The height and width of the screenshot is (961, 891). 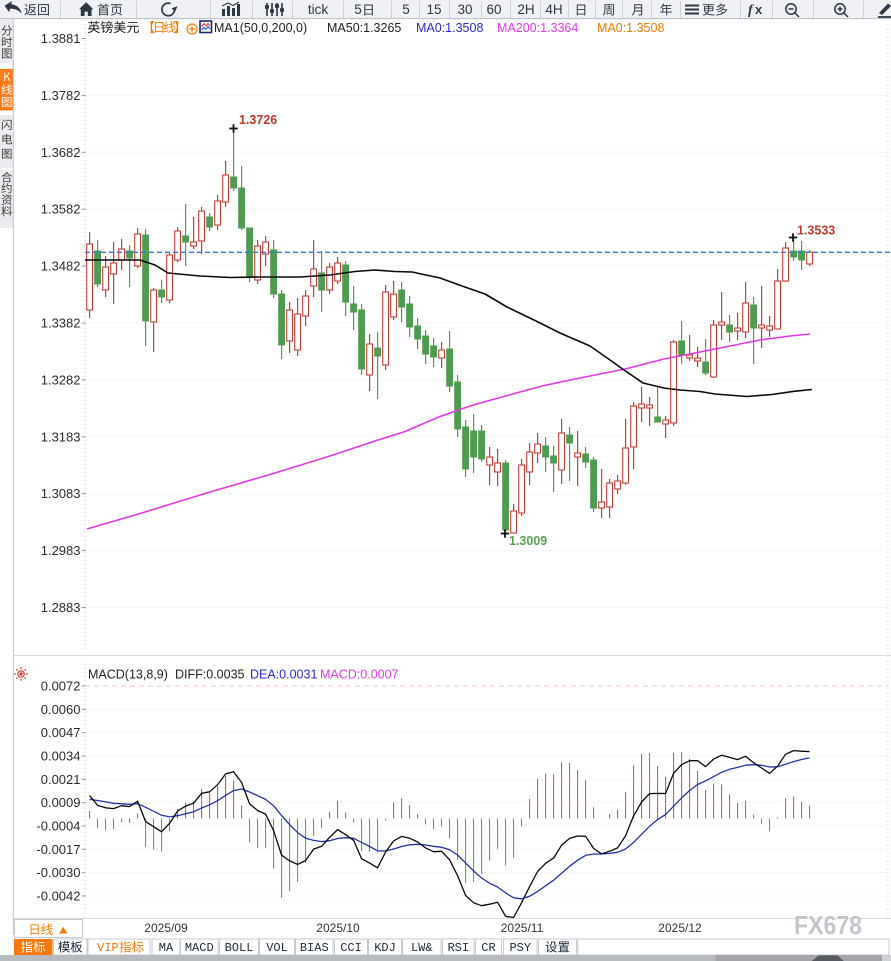 What do you see at coordinates (61, 38) in the screenshot?
I see `svg-text: 1.3881` at bounding box center [61, 38].